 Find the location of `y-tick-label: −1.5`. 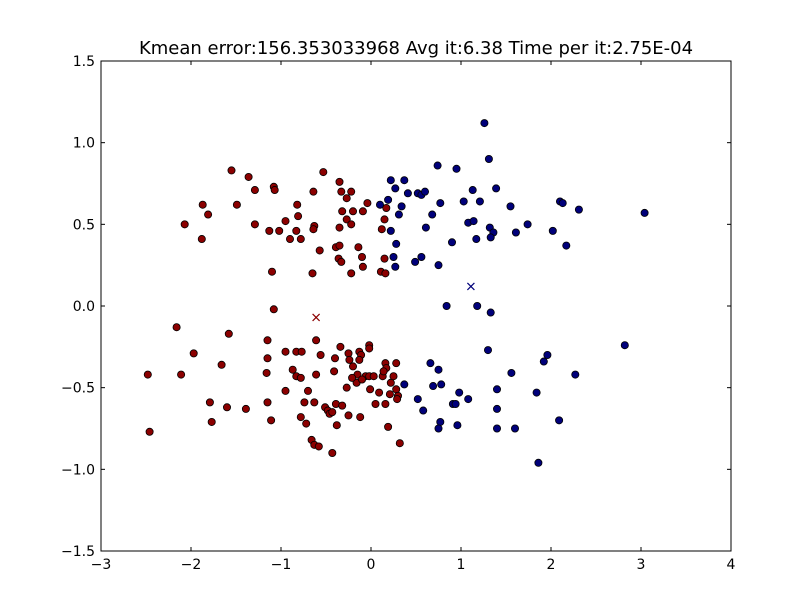

y-tick-label: −1.5 is located at coordinates (78, 552).